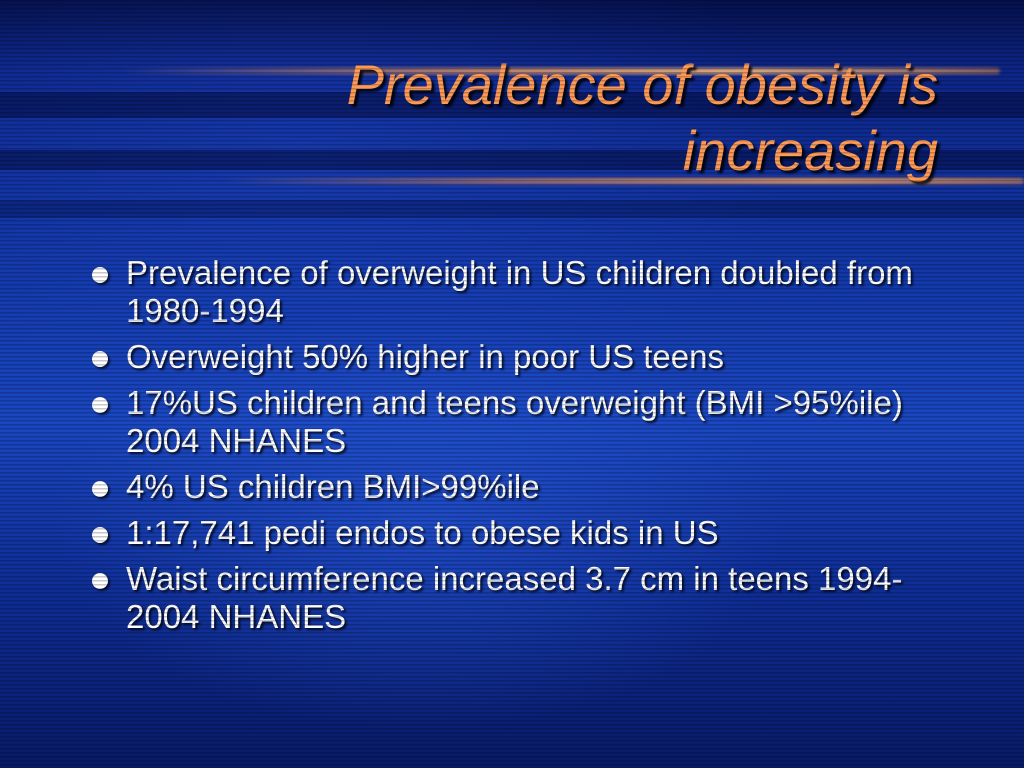  I want to click on slide-title: Prevalence of obesity is increasing, so click(642, 117).